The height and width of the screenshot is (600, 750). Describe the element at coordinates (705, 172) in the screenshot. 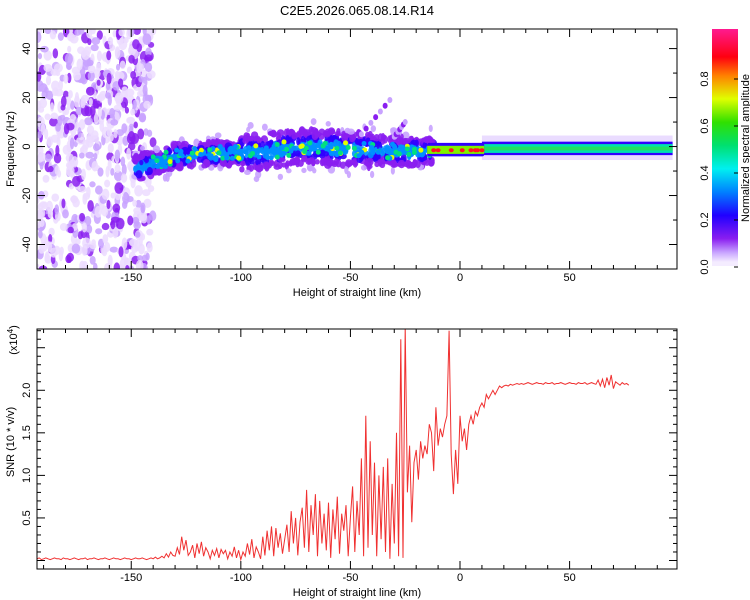

I see `colorbar-tick-label: 0.4` at that location.